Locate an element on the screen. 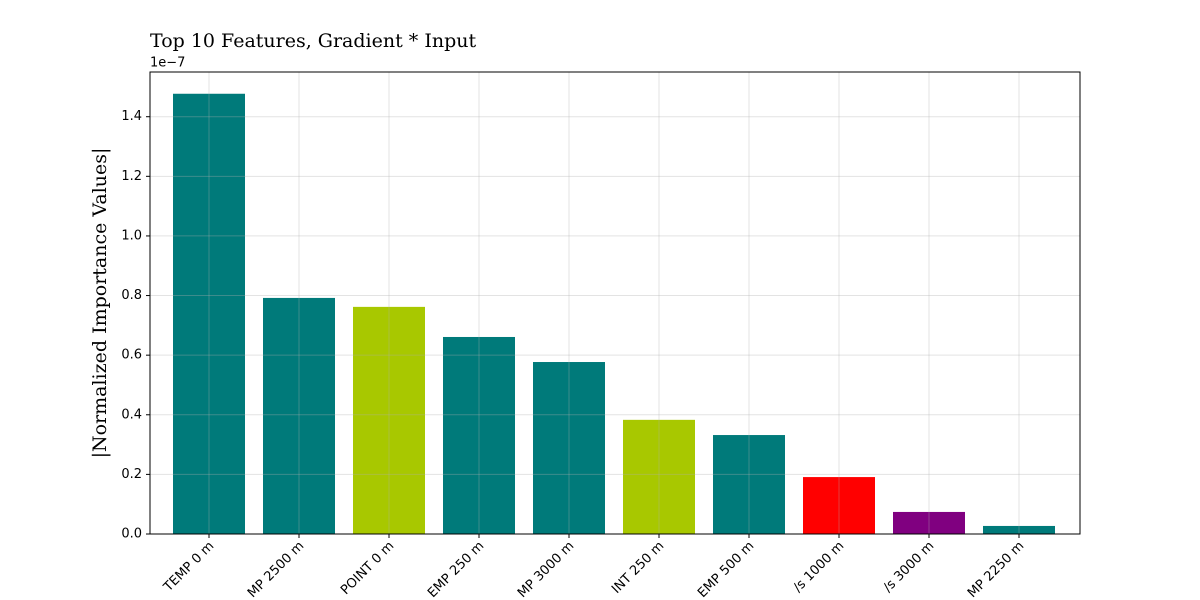  y-tick-label: 1.2 is located at coordinates (131, 176).